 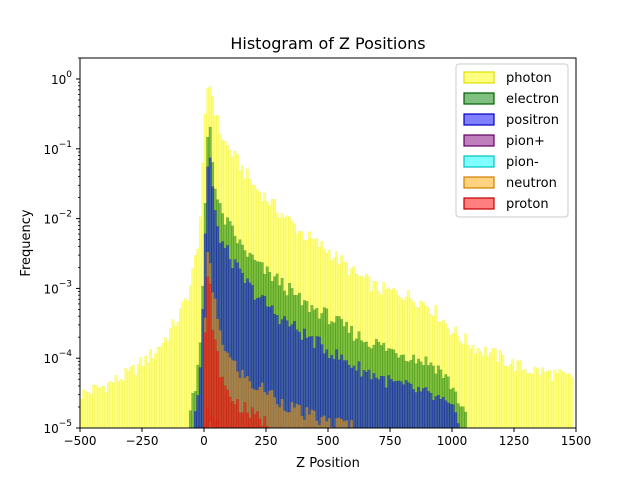 What do you see at coordinates (327, 43) in the screenshot?
I see `chart-title: Histogram of Z Positions` at bounding box center [327, 43].